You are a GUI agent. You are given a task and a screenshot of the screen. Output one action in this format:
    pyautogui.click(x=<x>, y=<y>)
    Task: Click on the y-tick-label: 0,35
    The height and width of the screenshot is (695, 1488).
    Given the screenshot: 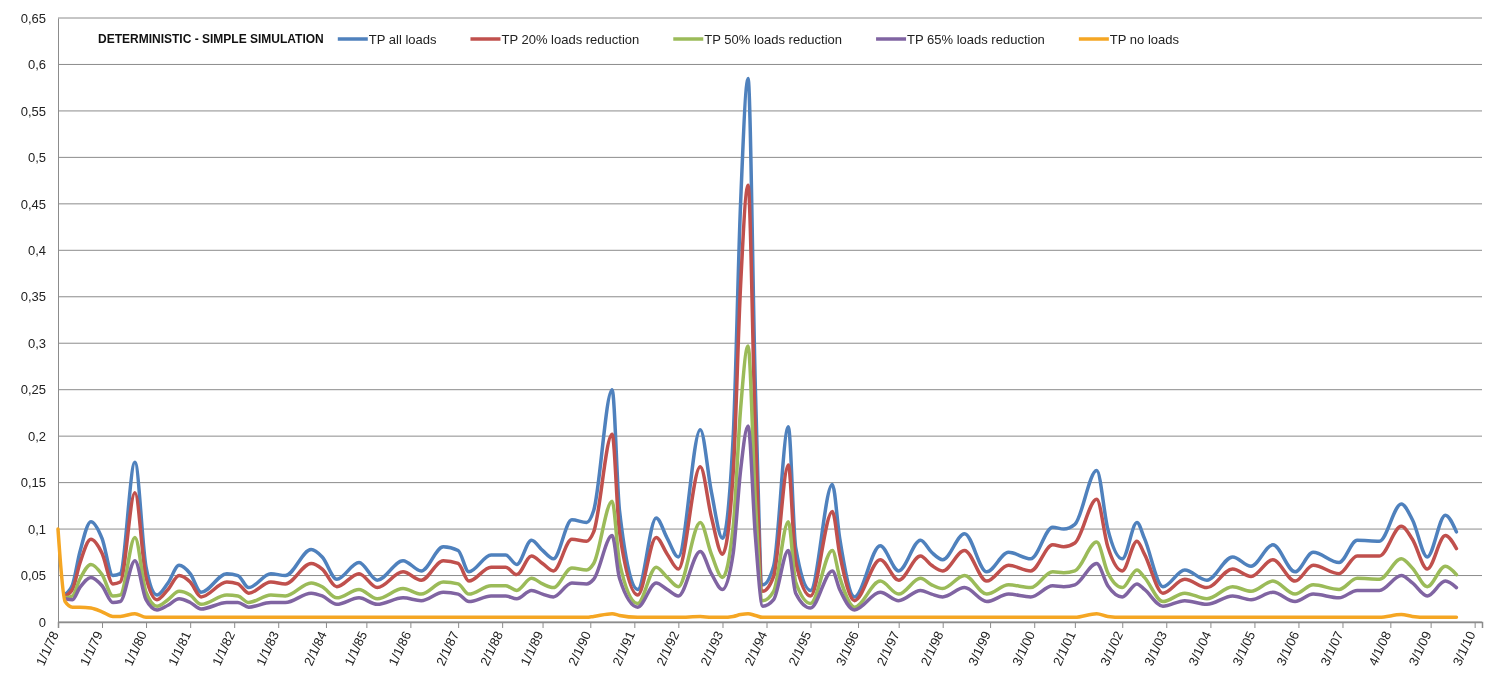 What is the action you would take?
    pyautogui.click(x=33, y=297)
    